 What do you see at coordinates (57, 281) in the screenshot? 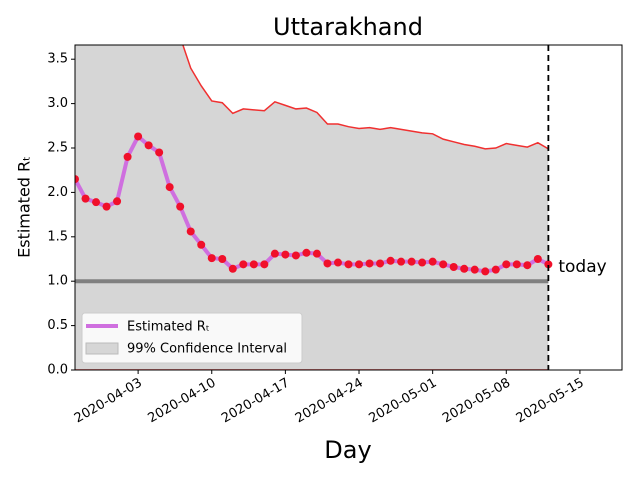
I see `y-tick-label: 1.0` at bounding box center [57, 281].